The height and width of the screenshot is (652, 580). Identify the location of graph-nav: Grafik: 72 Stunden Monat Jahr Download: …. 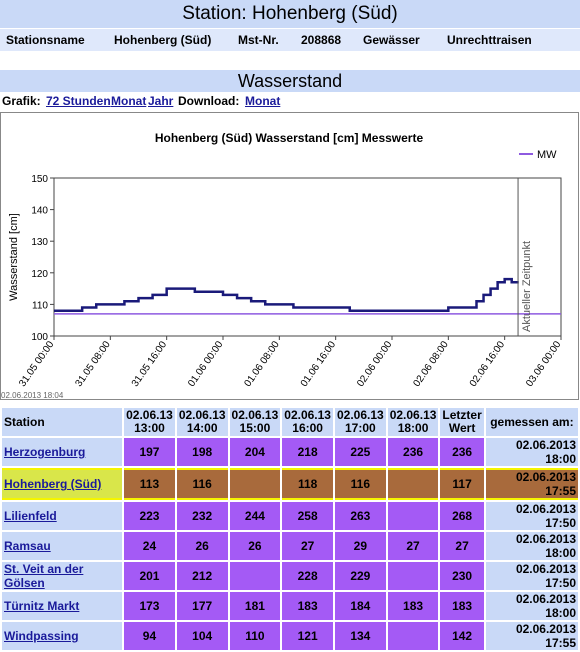
(290, 101).